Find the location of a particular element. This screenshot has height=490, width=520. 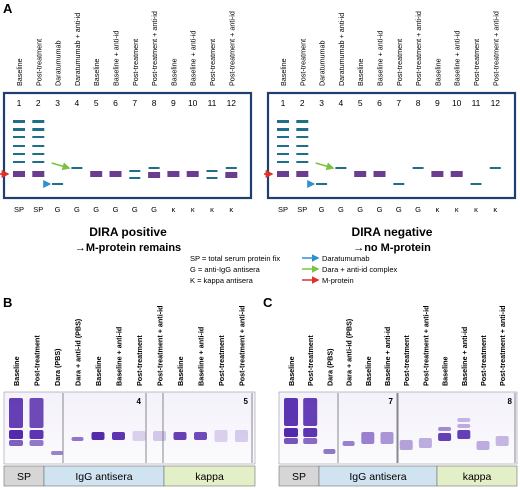

gel-title: DIRA negative is located at coordinates (392, 232).